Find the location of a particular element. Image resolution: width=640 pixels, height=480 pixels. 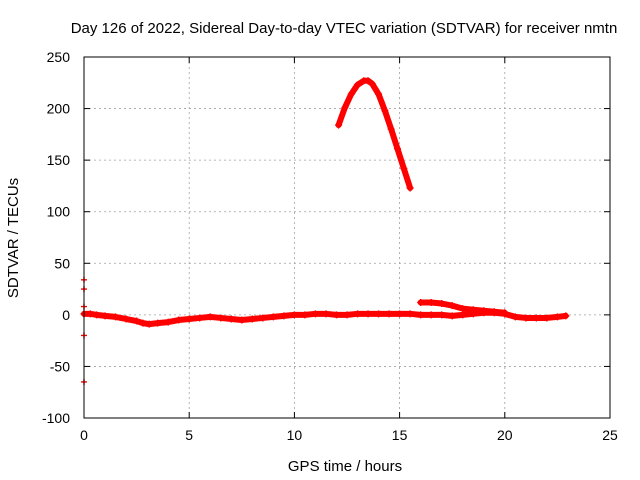

y-tick-label: 200 is located at coordinates (59, 109).